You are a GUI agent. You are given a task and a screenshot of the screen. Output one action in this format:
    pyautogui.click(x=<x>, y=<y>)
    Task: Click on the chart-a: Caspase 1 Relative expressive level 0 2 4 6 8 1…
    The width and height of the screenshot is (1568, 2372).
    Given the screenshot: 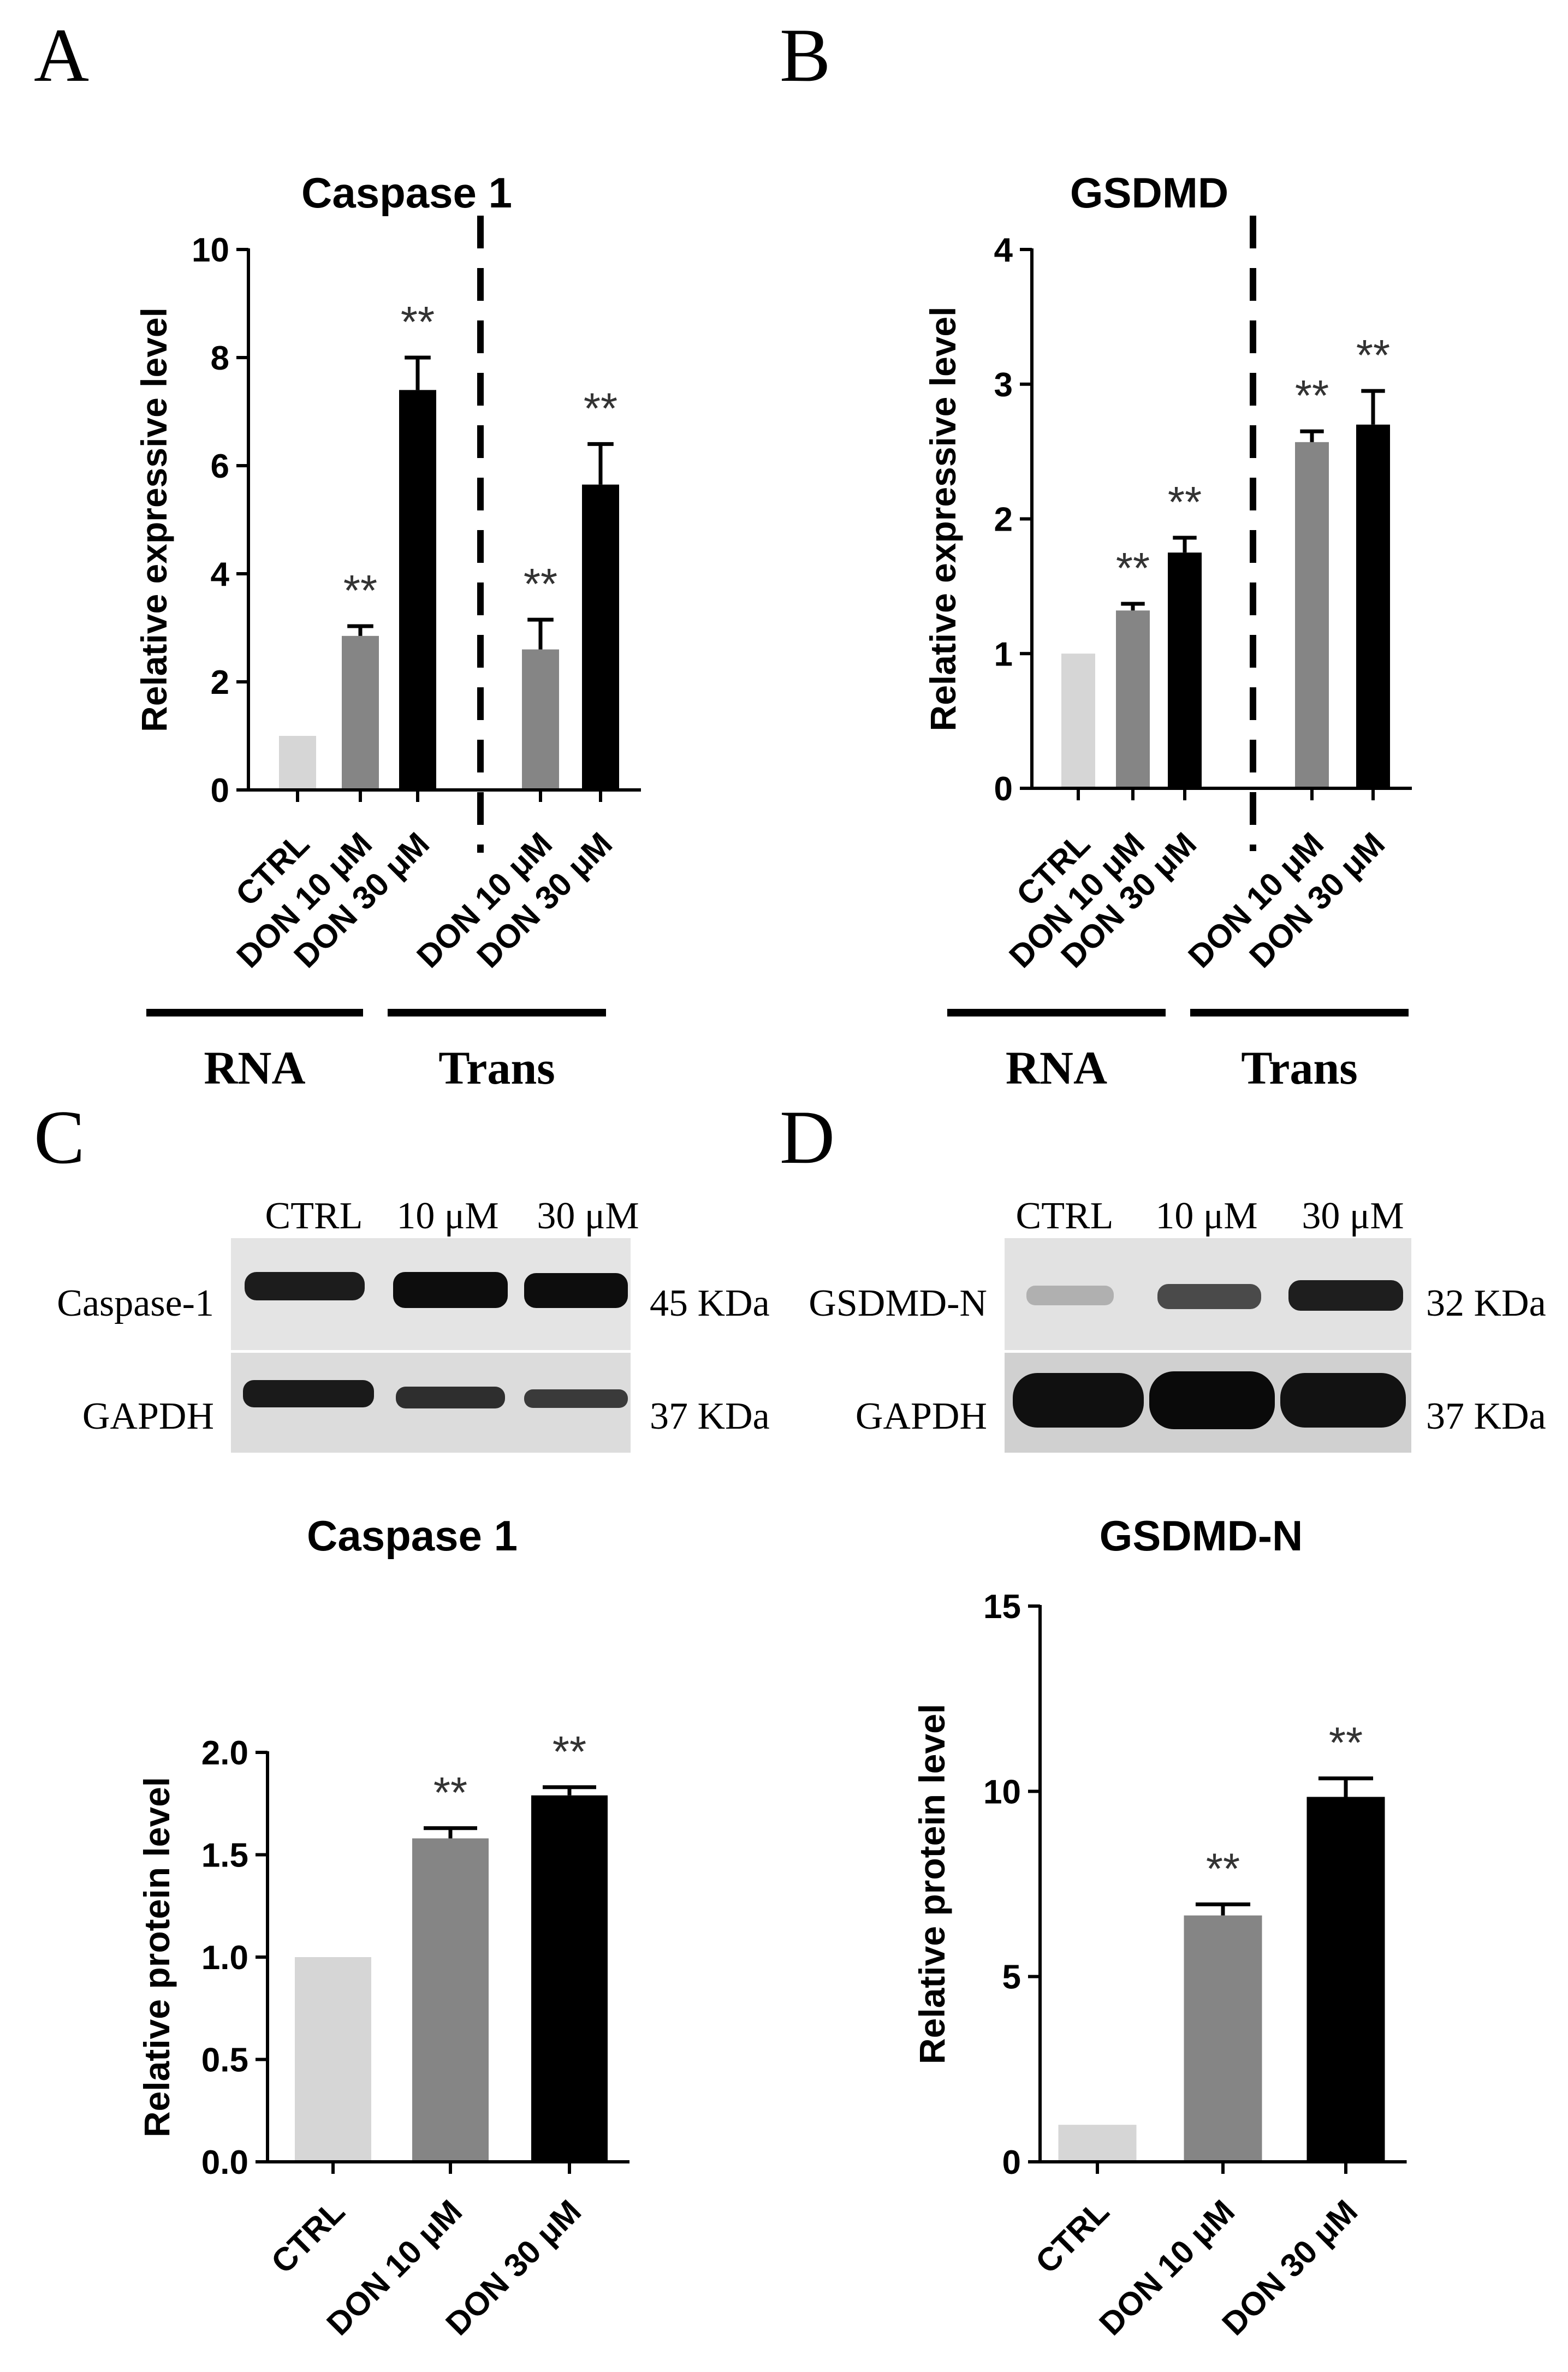 What is the action you would take?
    pyautogui.click(x=387, y=631)
    